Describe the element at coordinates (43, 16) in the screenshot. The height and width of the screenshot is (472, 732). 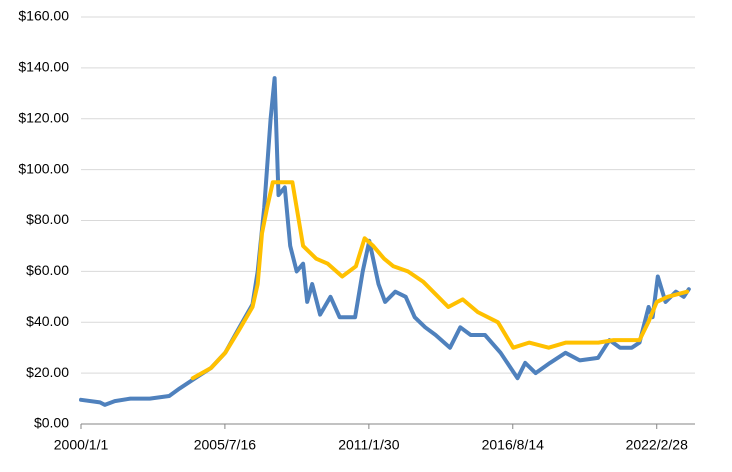
I see `y-tick-label: $160.00` at that location.